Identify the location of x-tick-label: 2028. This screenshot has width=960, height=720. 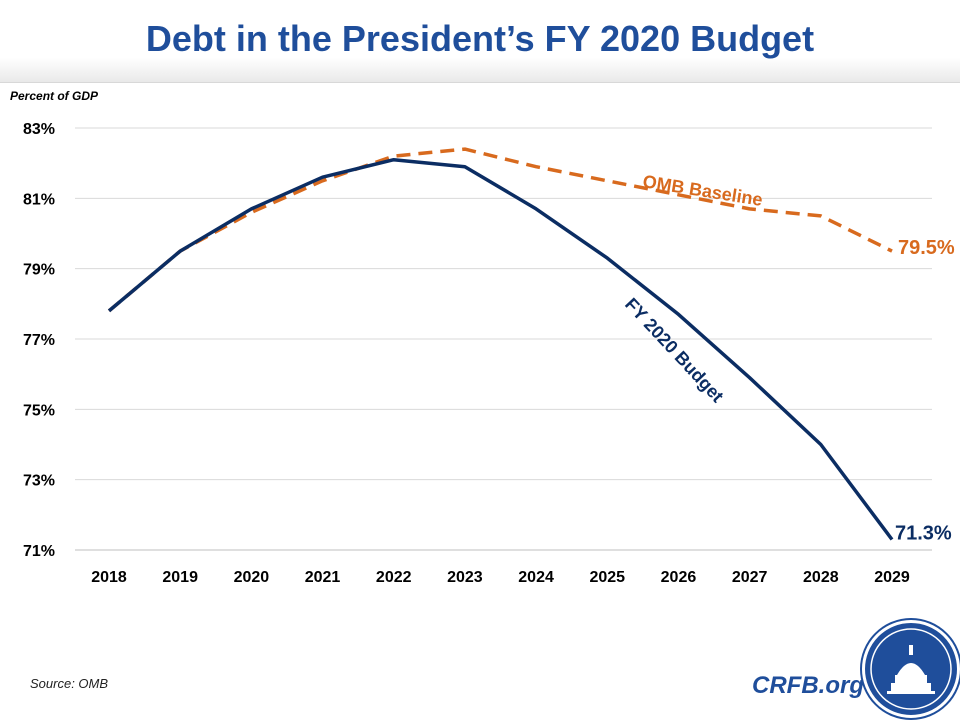
(821, 577).